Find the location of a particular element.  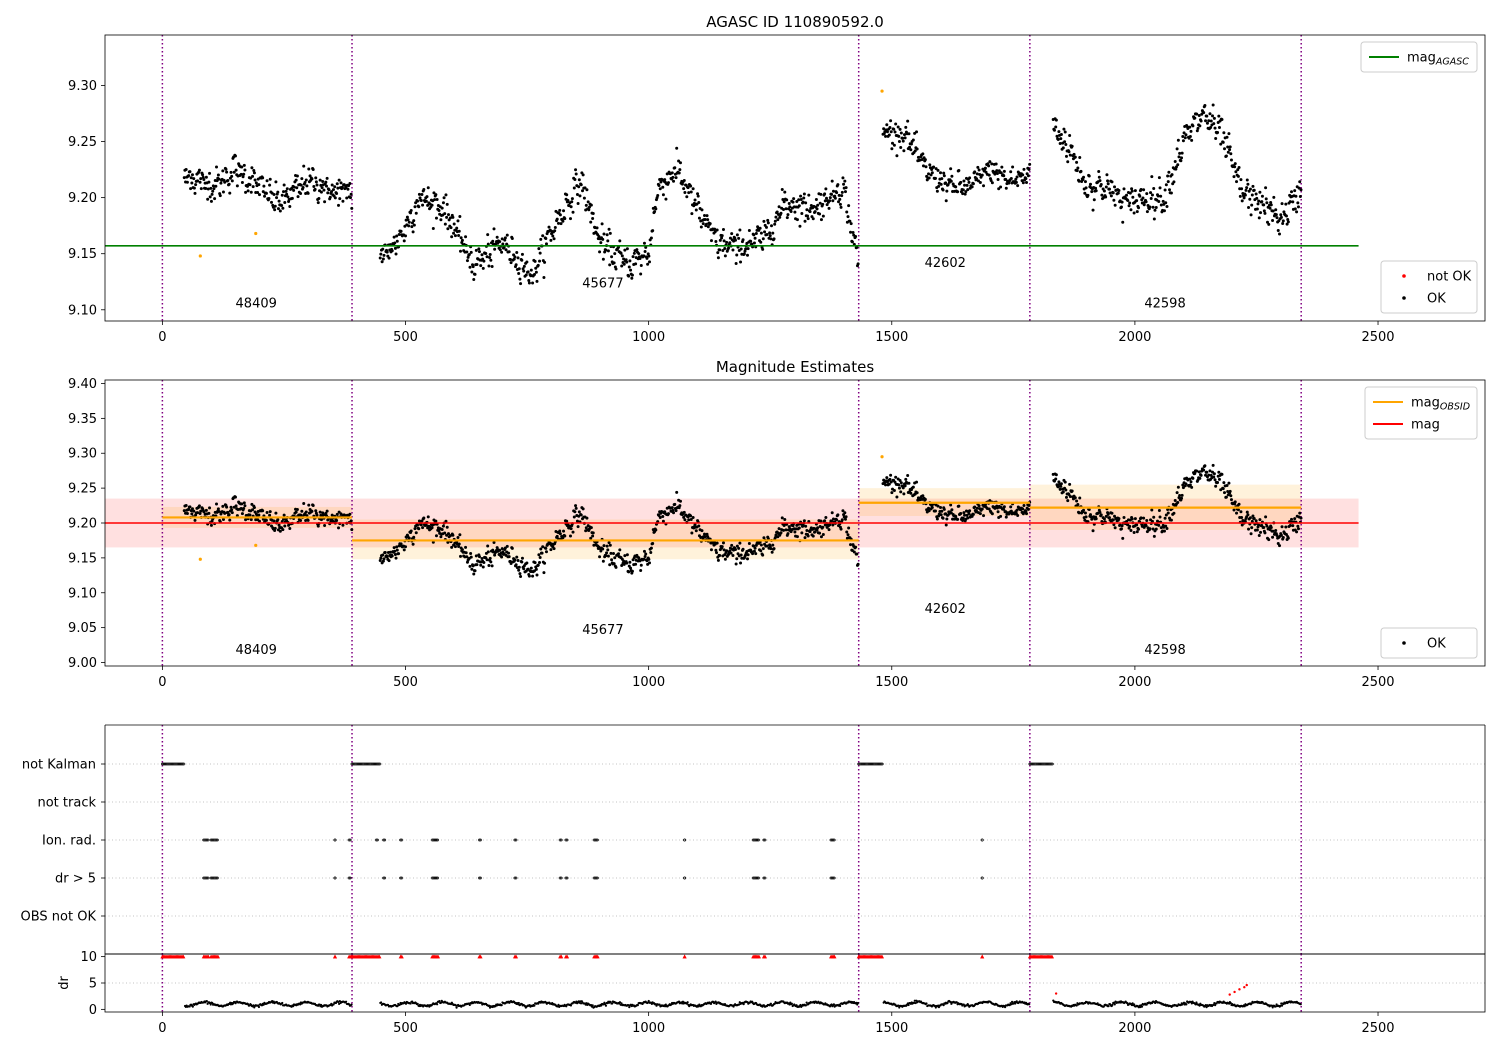

obsid-label: 48409 is located at coordinates (256, 304).